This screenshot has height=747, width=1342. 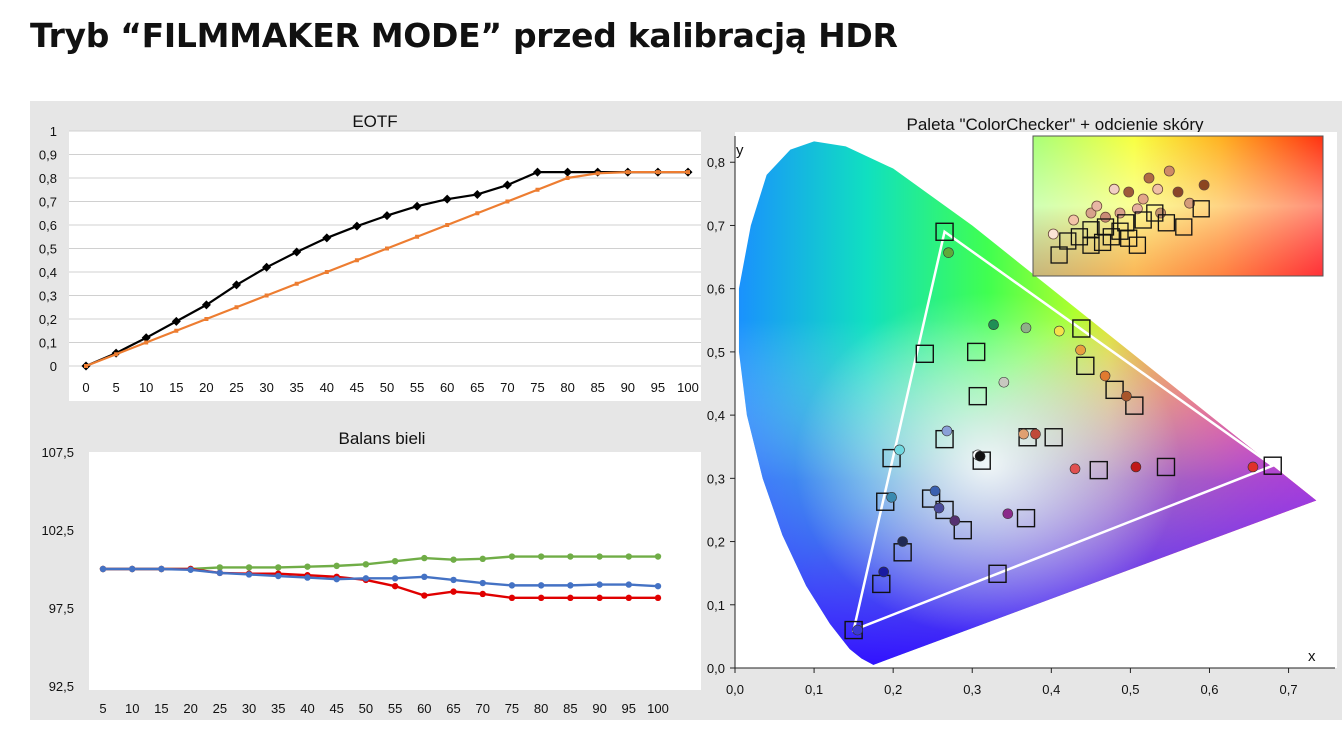 I want to click on eotf-ytick-label: 1, so click(x=53, y=131).